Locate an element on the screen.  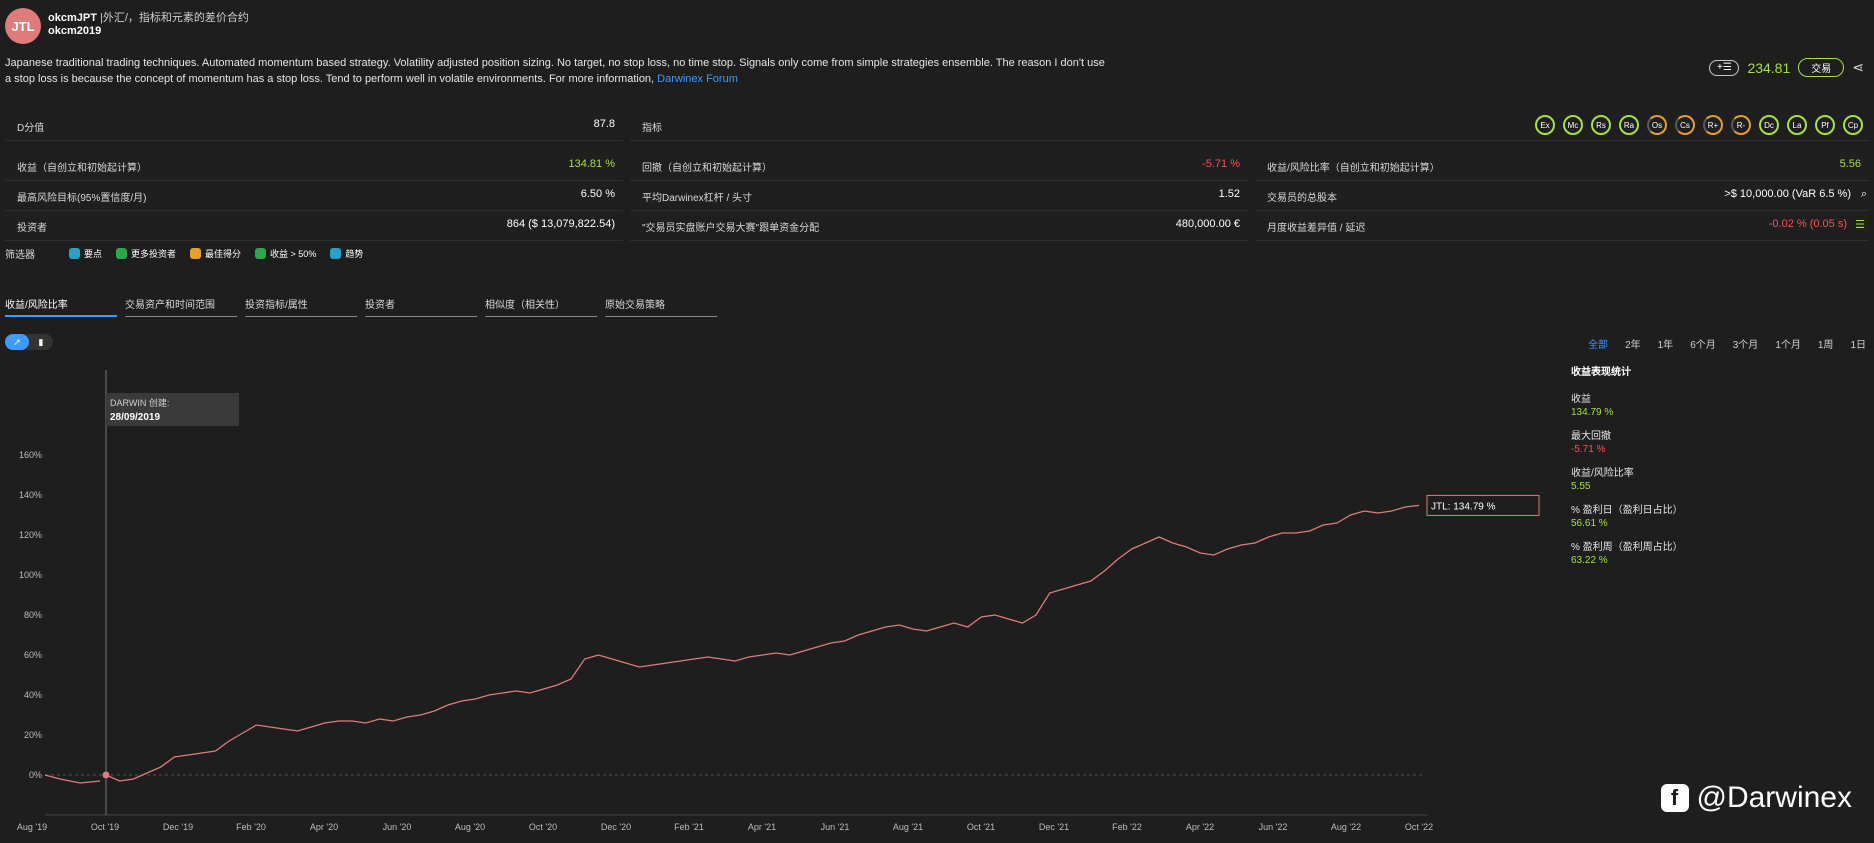
ratio-cell: 收益/风险比率（自创立和初始起计算） 5.56 is located at coordinates (1562, 166).